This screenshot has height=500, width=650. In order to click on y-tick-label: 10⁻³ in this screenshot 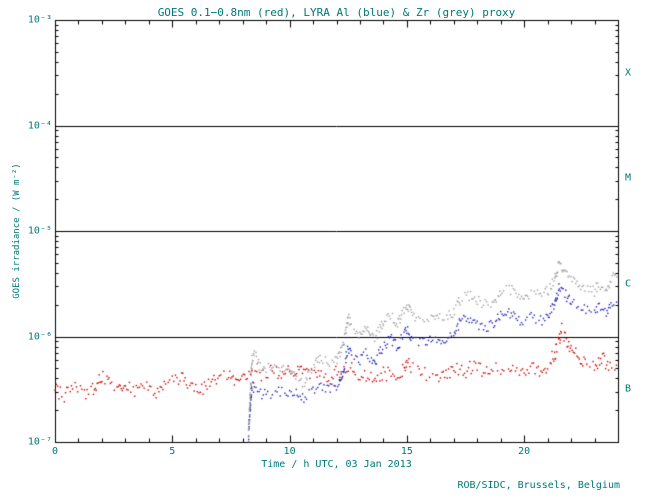, I will do `click(39, 20)`.